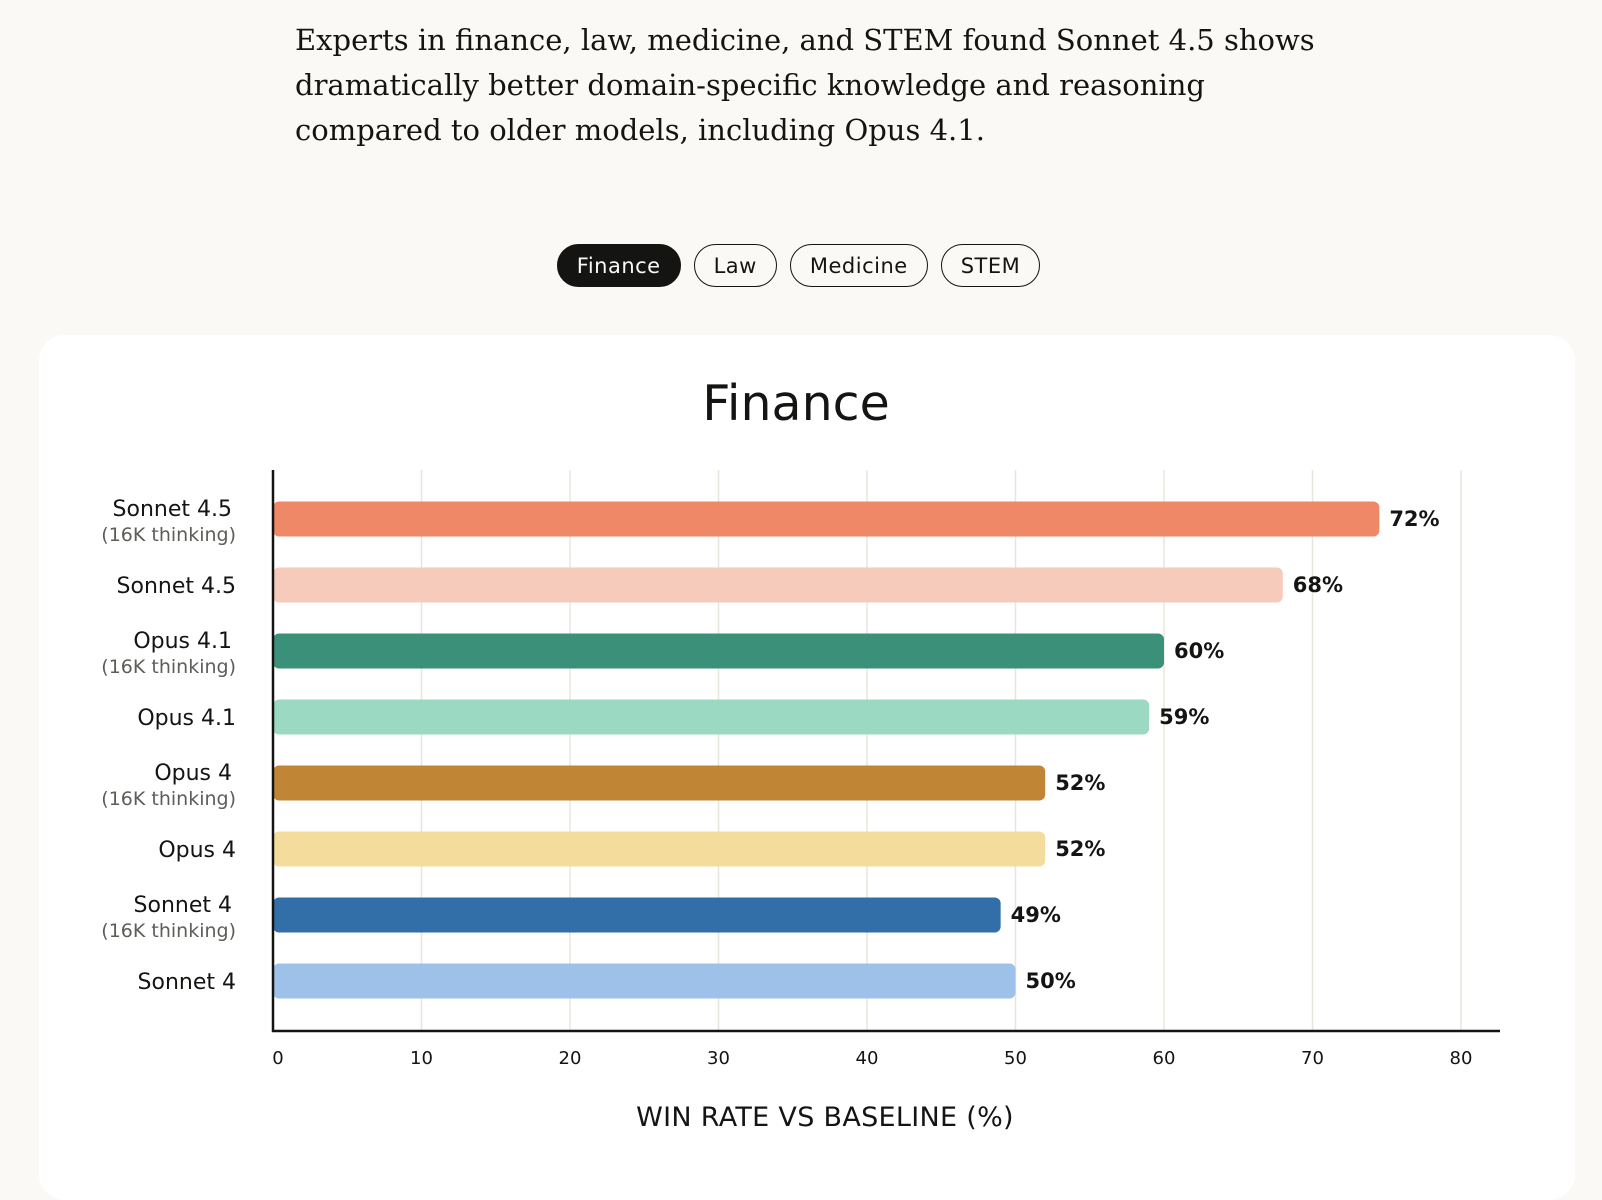 The width and height of the screenshot is (1602, 1200). Describe the element at coordinates (858, 265) in the screenshot. I see `tab-medicine: Medicine` at that location.